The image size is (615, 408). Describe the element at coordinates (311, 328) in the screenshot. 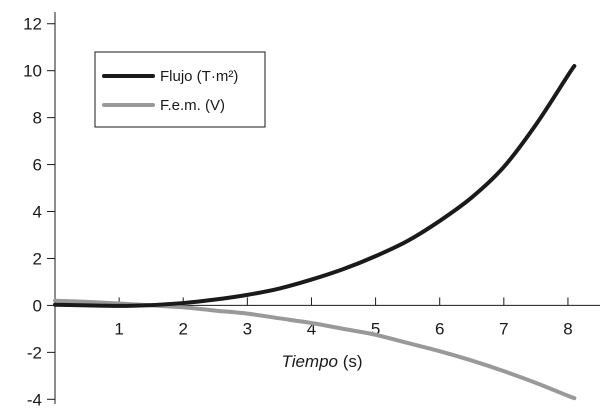

I see `x-tick-label: 4` at that location.